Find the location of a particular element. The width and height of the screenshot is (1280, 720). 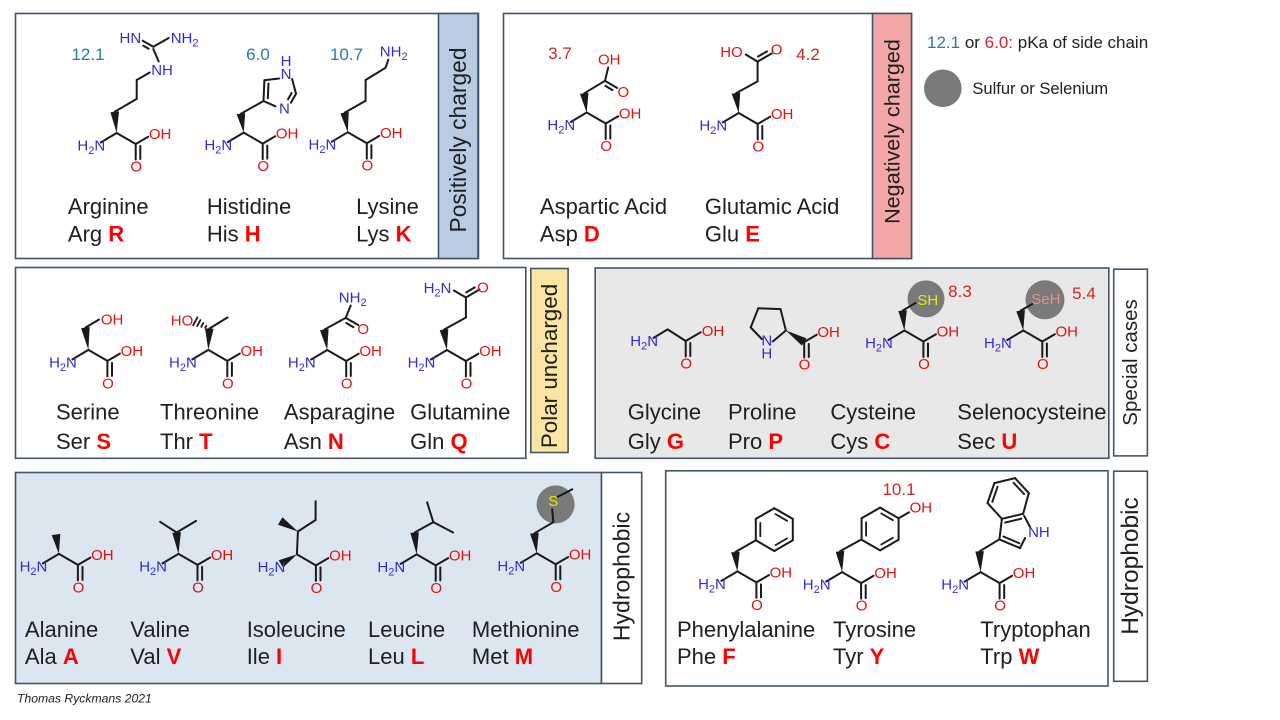

svg-text: Asp D is located at coordinates (570, 234).